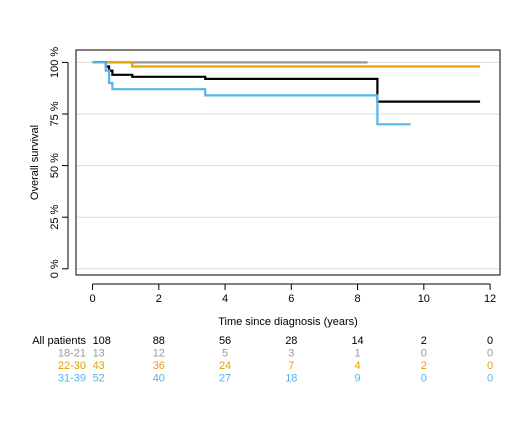 The height and width of the screenshot is (422, 520). I want to click on risk-count: 12, so click(159, 354).